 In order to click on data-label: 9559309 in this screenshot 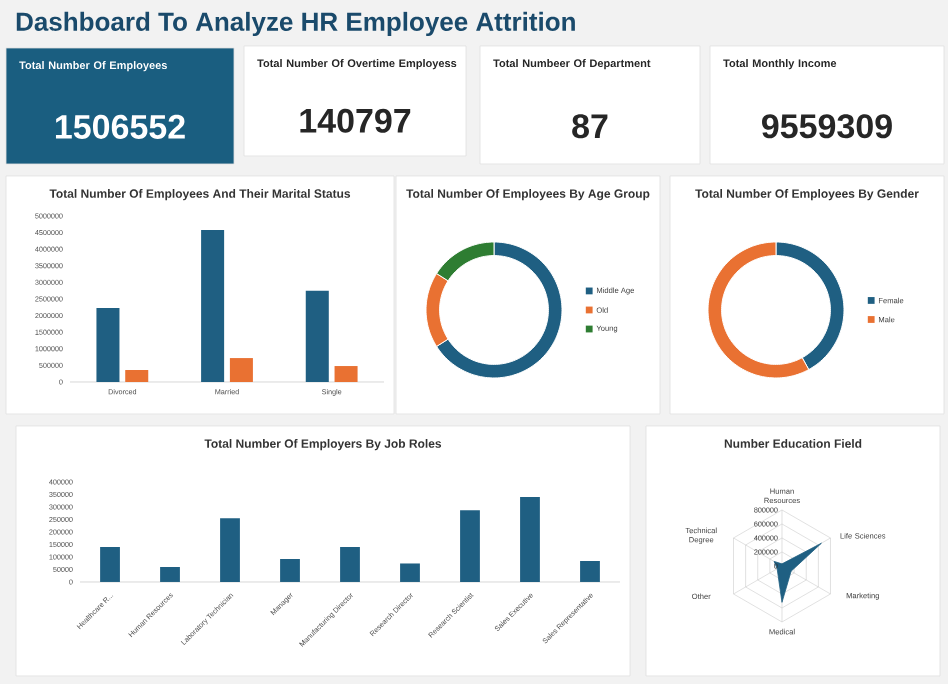, I will do `click(827, 126)`.